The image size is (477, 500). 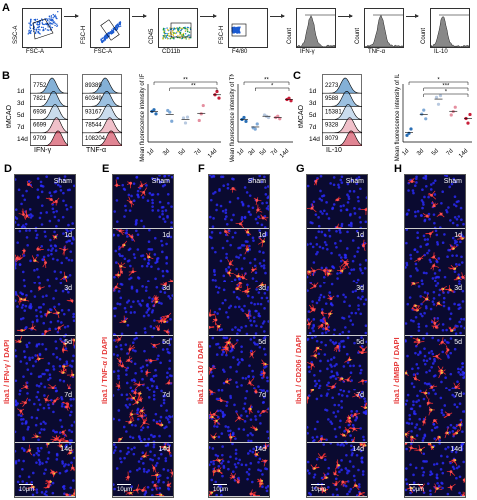 What do you see at coordinates (334, 150) in the screenshot?
I see `hist-il10-xlabel: IL-10` at bounding box center [334, 150].